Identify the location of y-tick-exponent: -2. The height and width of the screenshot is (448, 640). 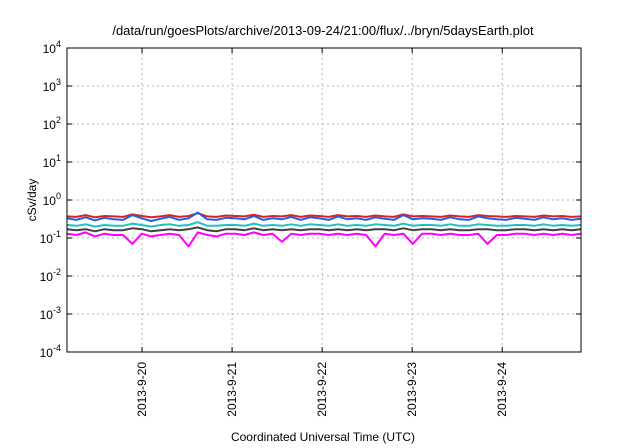
(57, 272).